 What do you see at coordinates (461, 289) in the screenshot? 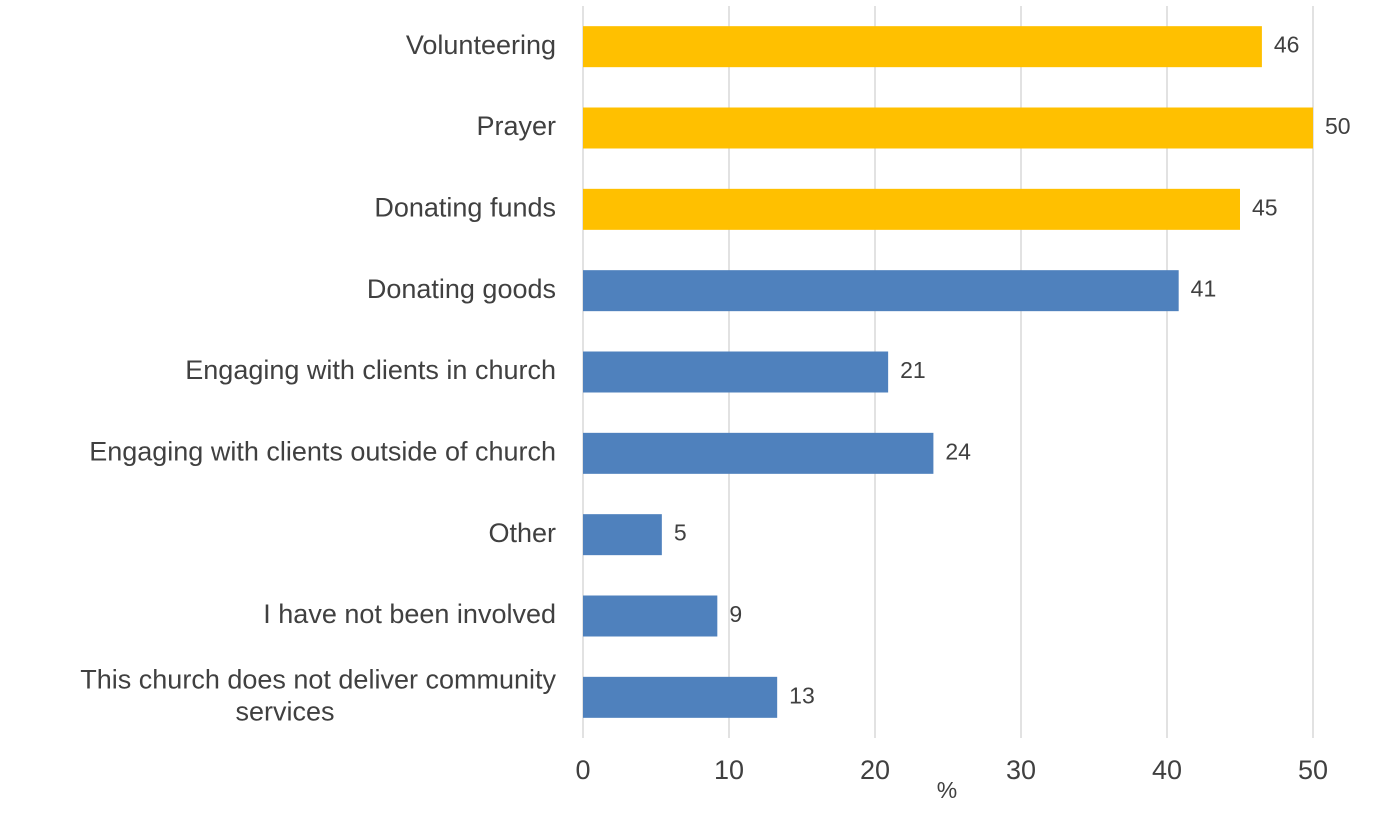
I see `category-label: Donating goods` at bounding box center [461, 289].